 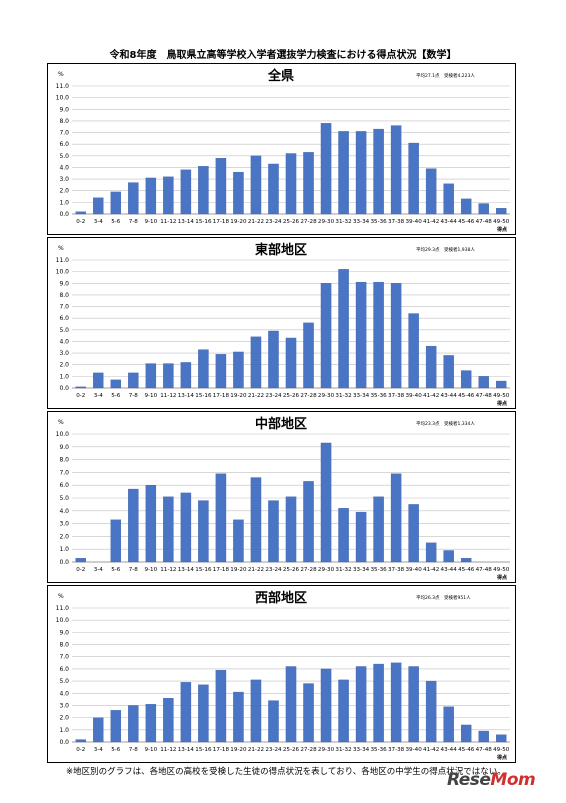 I want to click on y-tick-label: 6.0, so click(x=64, y=485).